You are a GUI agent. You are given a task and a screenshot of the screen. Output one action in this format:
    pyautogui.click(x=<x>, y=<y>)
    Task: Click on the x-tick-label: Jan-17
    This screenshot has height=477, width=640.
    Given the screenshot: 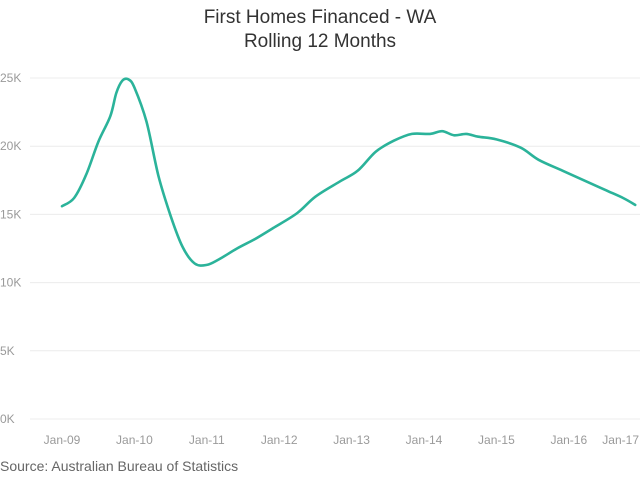 What is the action you would take?
    pyautogui.click(x=620, y=440)
    